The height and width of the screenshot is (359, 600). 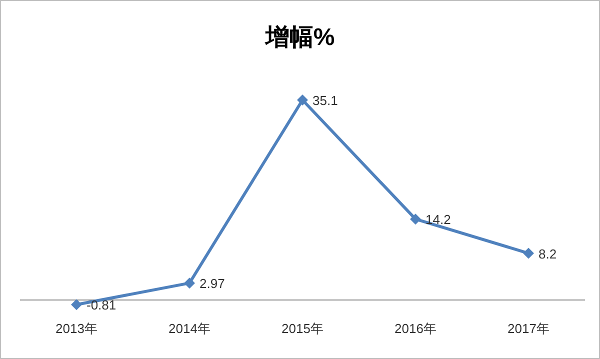 I want to click on data-label: 35.1, so click(x=325, y=100).